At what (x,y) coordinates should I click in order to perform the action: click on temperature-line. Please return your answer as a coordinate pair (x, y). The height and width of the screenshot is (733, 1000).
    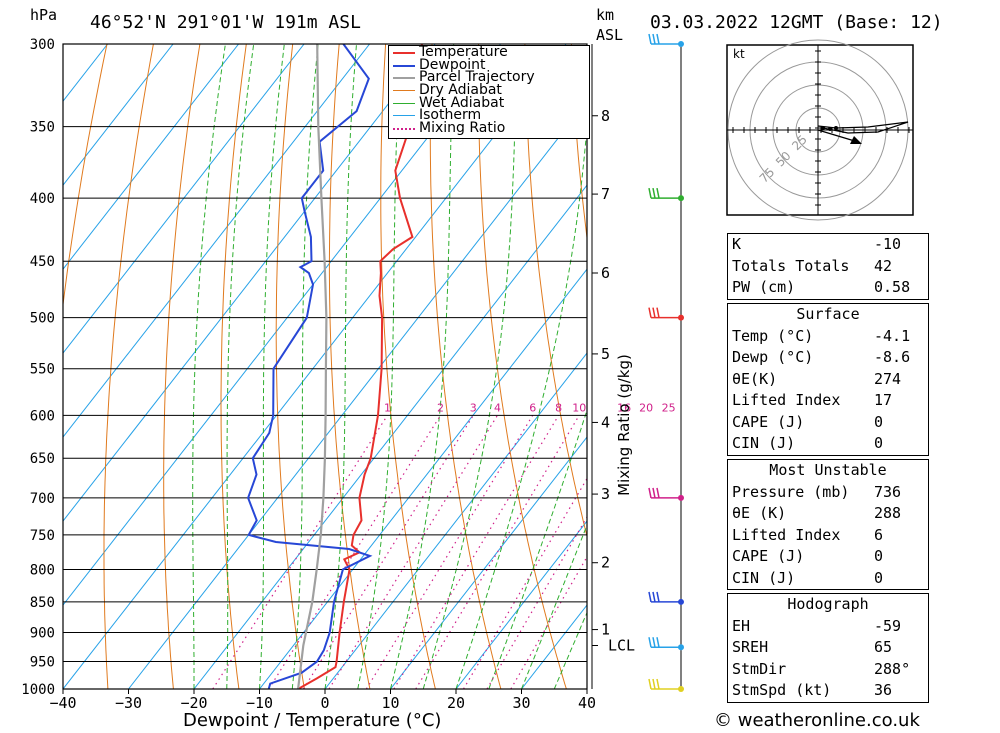
    Looking at the image, I should click on (360, 366).